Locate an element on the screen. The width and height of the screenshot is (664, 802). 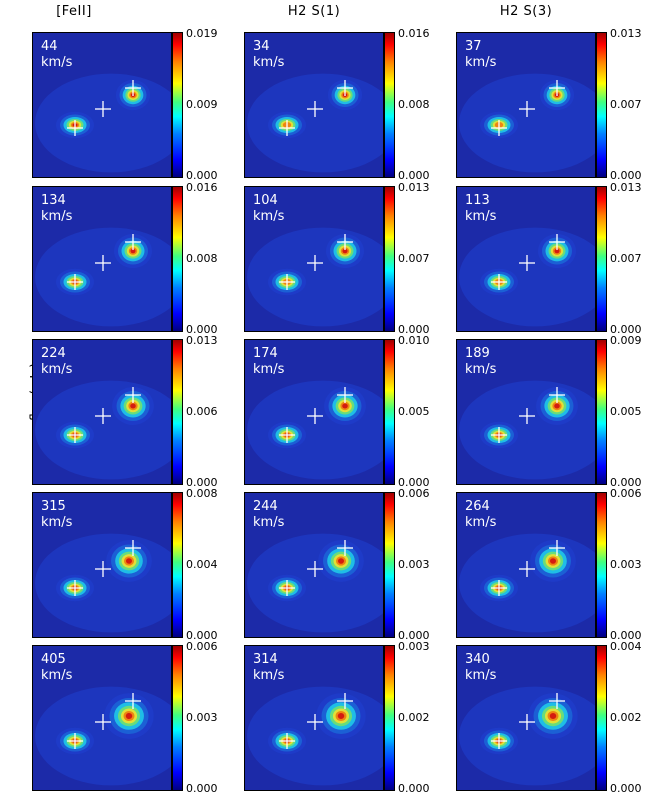
channel-panel: 264 km/s is located at coordinates (526, 565).